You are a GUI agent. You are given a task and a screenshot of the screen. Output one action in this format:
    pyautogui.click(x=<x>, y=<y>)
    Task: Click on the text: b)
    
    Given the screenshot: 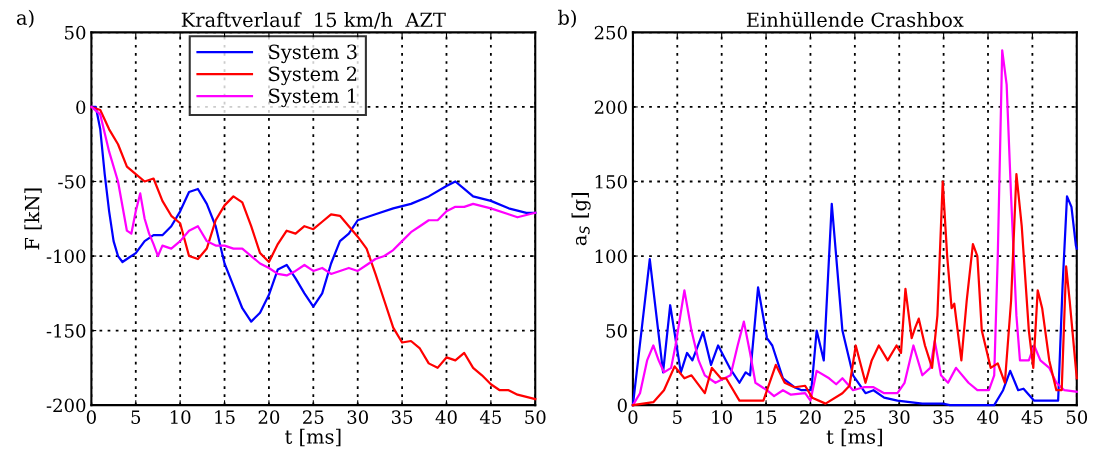 What is the action you would take?
    pyautogui.click(x=567, y=18)
    